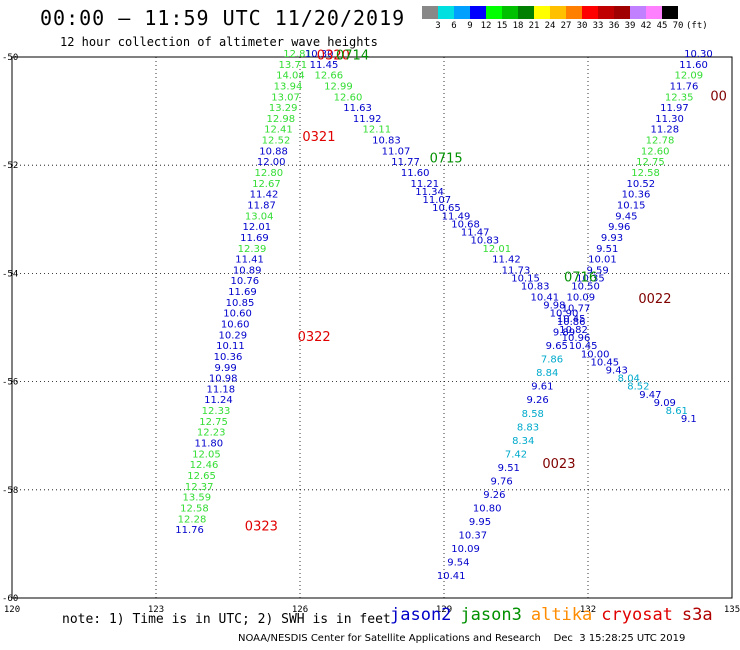  Describe the element at coordinates (573, 330) in the screenshot. I see `wave-height-value: 10.82` at that location.